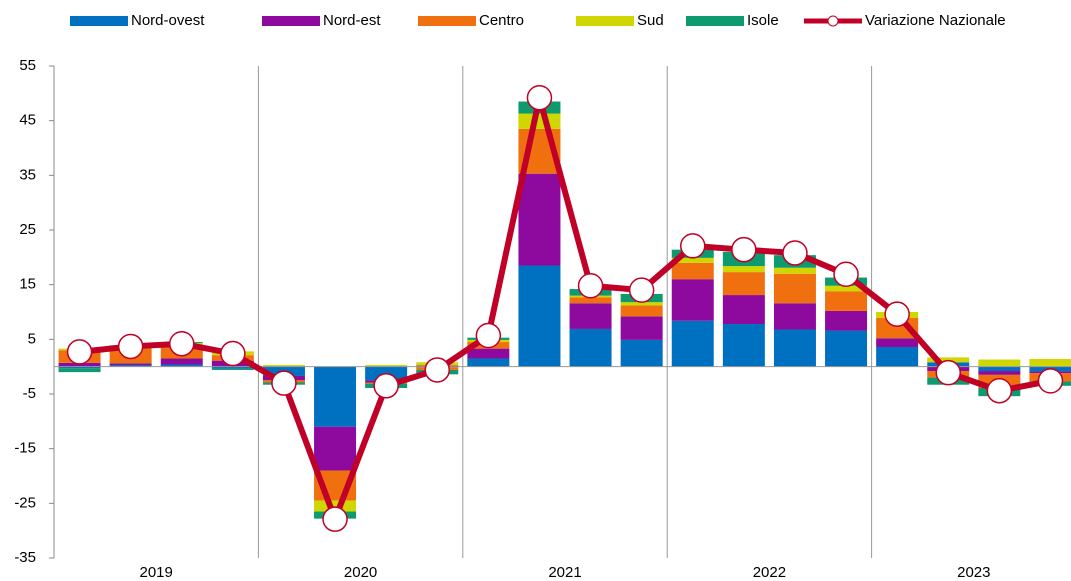 The image size is (1071, 581). What do you see at coordinates (27, 120) in the screenshot?
I see `y-tick-label: 45` at bounding box center [27, 120].